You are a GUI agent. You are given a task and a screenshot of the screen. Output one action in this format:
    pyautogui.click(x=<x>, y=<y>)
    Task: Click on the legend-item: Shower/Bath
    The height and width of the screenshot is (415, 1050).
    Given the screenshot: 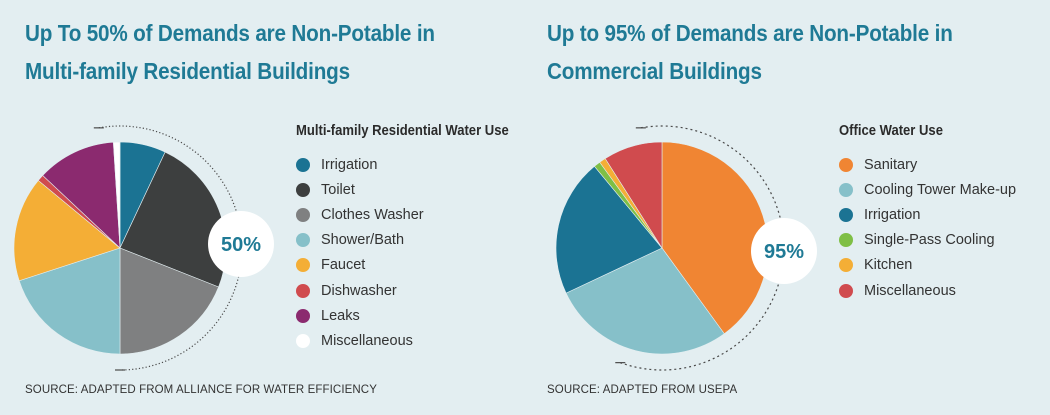 What is the action you would take?
    pyautogui.click(x=360, y=240)
    